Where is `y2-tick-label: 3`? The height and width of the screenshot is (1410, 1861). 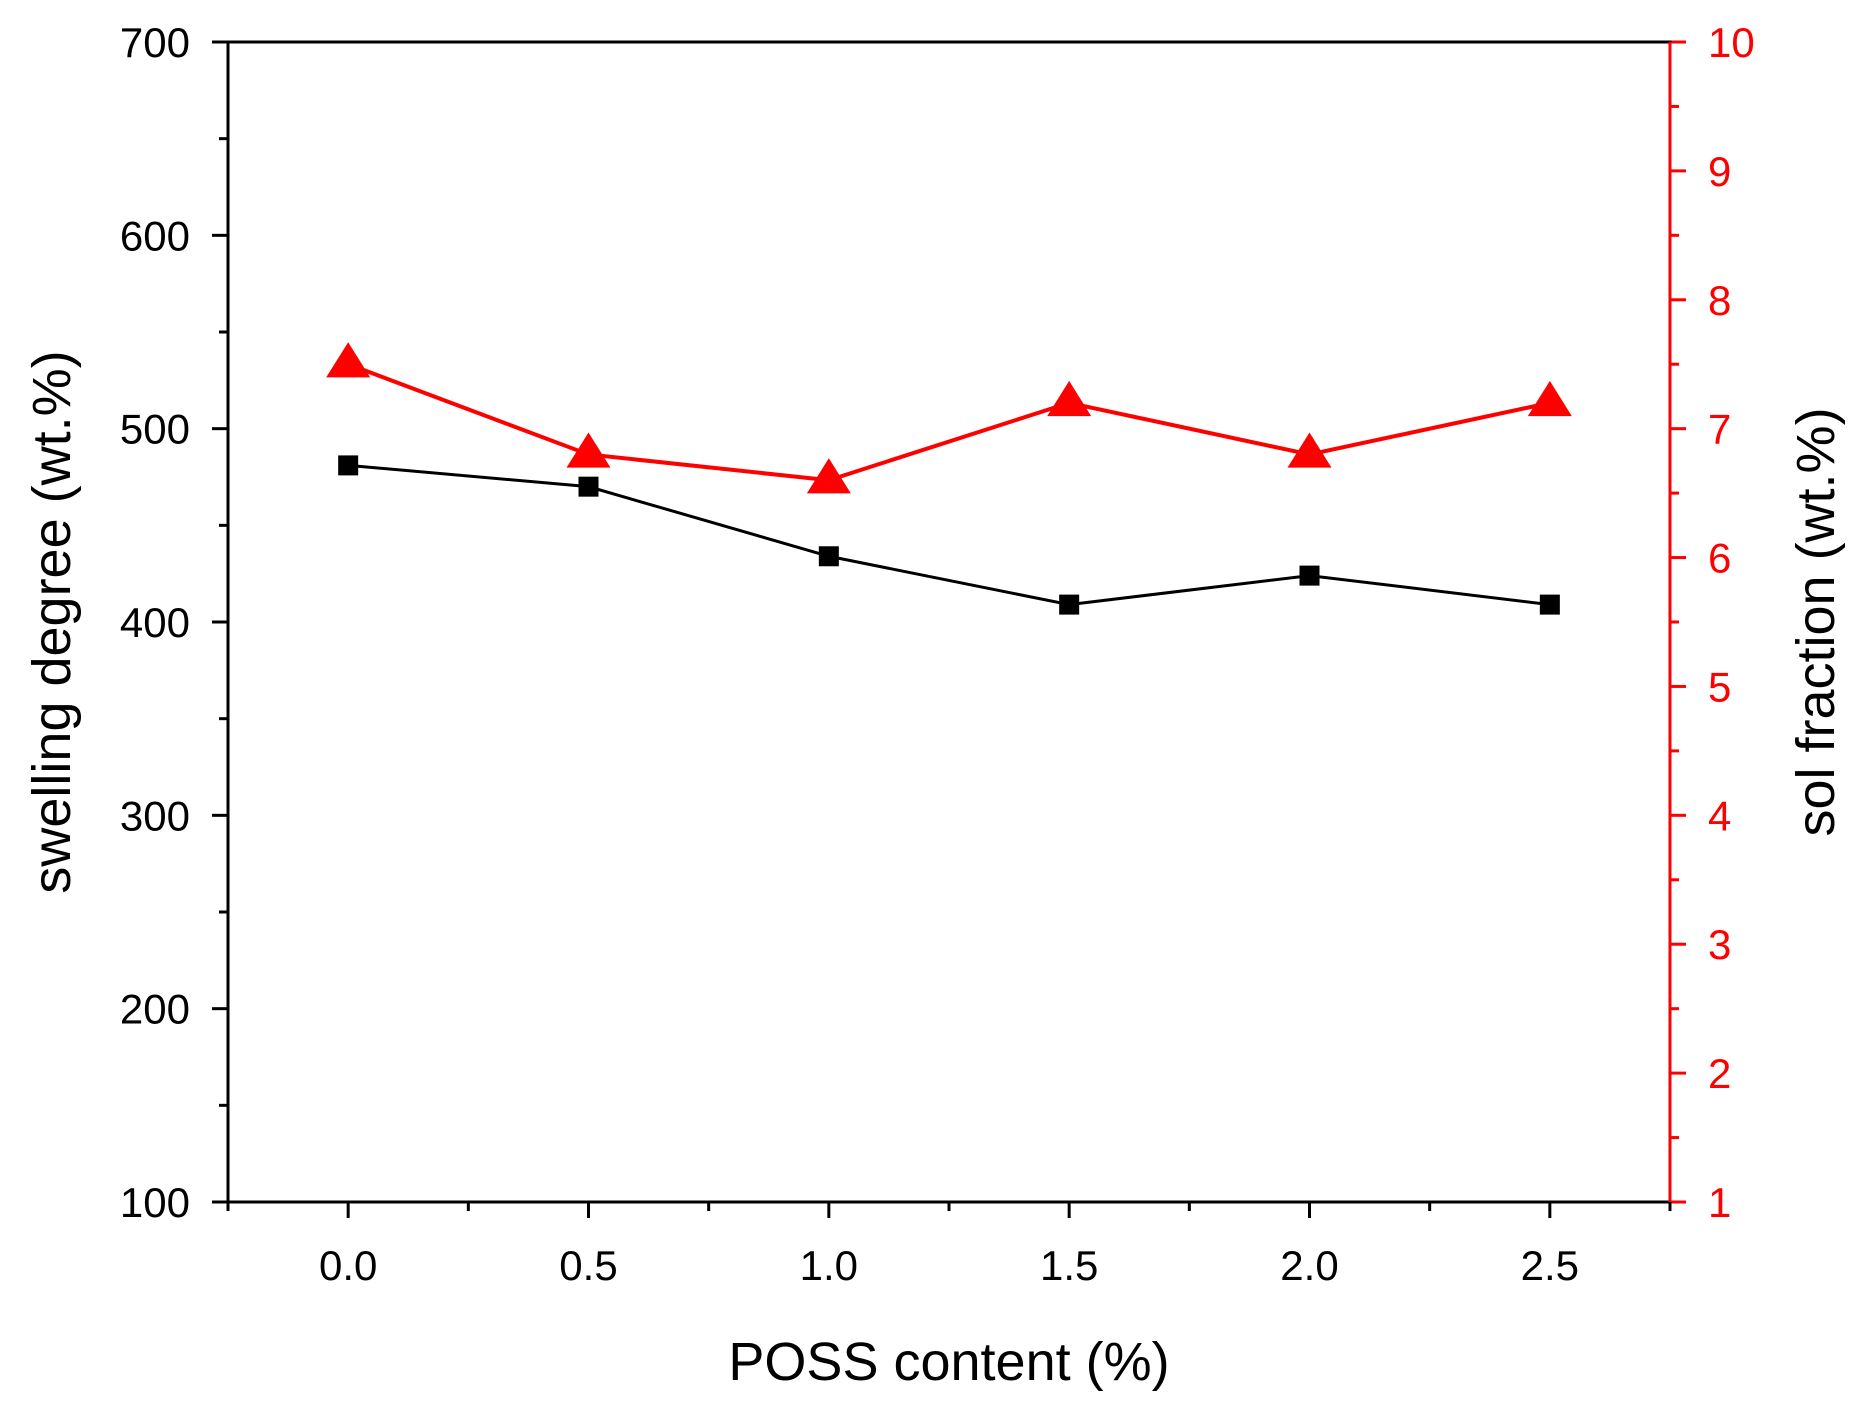 y2-tick-label: 3 is located at coordinates (1719, 944).